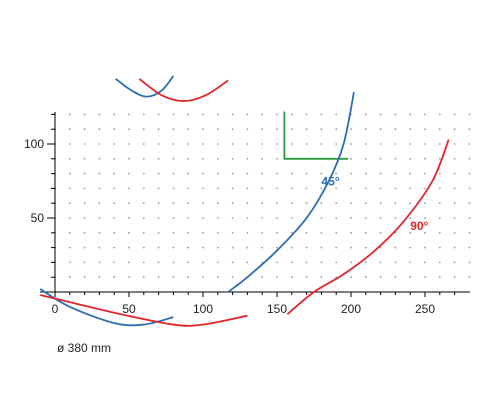 The width and height of the screenshot is (490, 403). Describe the element at coordinates (374, 203) in the screenshot. I see `labels: 45° 90°` at that location.